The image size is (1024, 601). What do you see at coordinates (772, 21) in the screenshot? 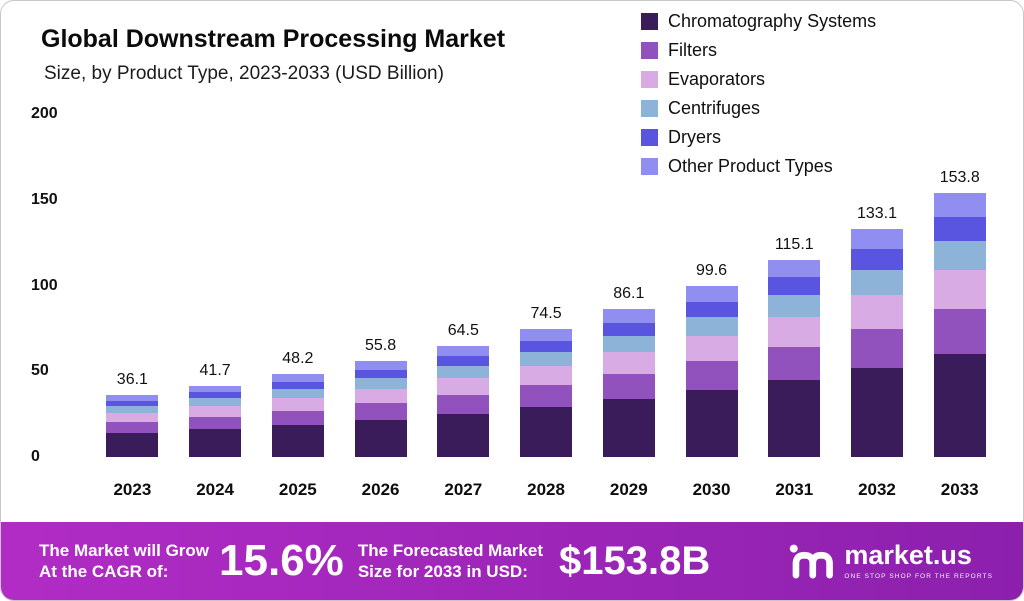
I see `legend-label: Chromatography Systems` at bounding box center [772, 21].